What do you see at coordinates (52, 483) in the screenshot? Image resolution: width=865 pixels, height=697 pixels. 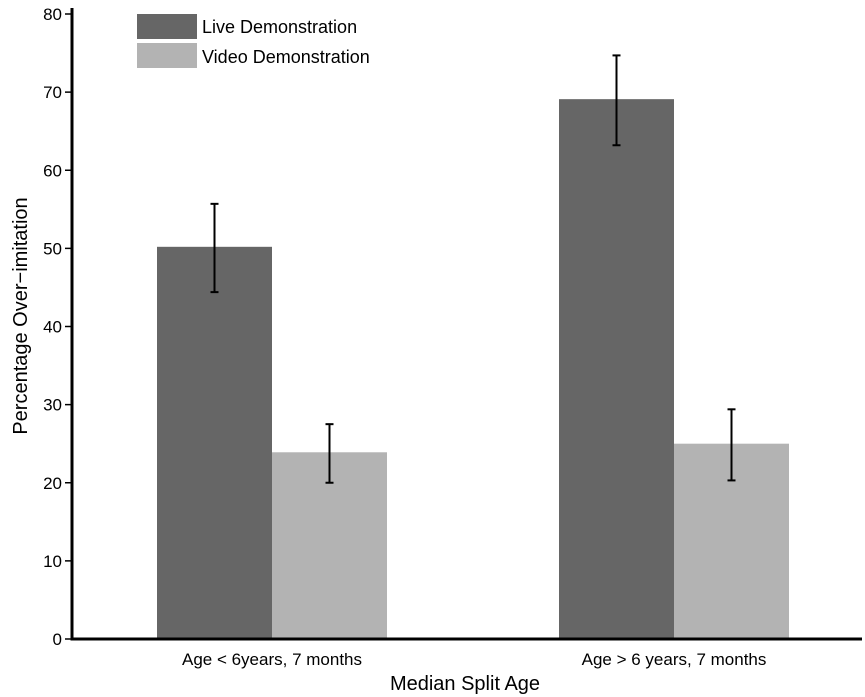 I see `y-tick-label: 20` at bounding box center [52, 483].